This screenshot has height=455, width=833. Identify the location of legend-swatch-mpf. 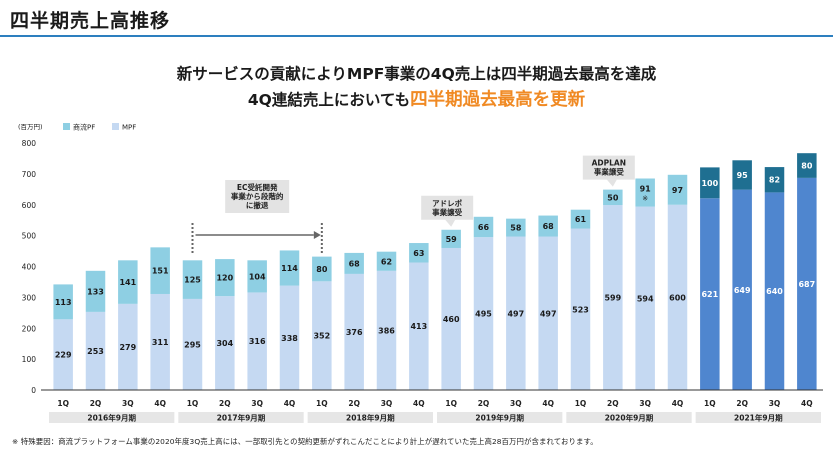
(115, 126).